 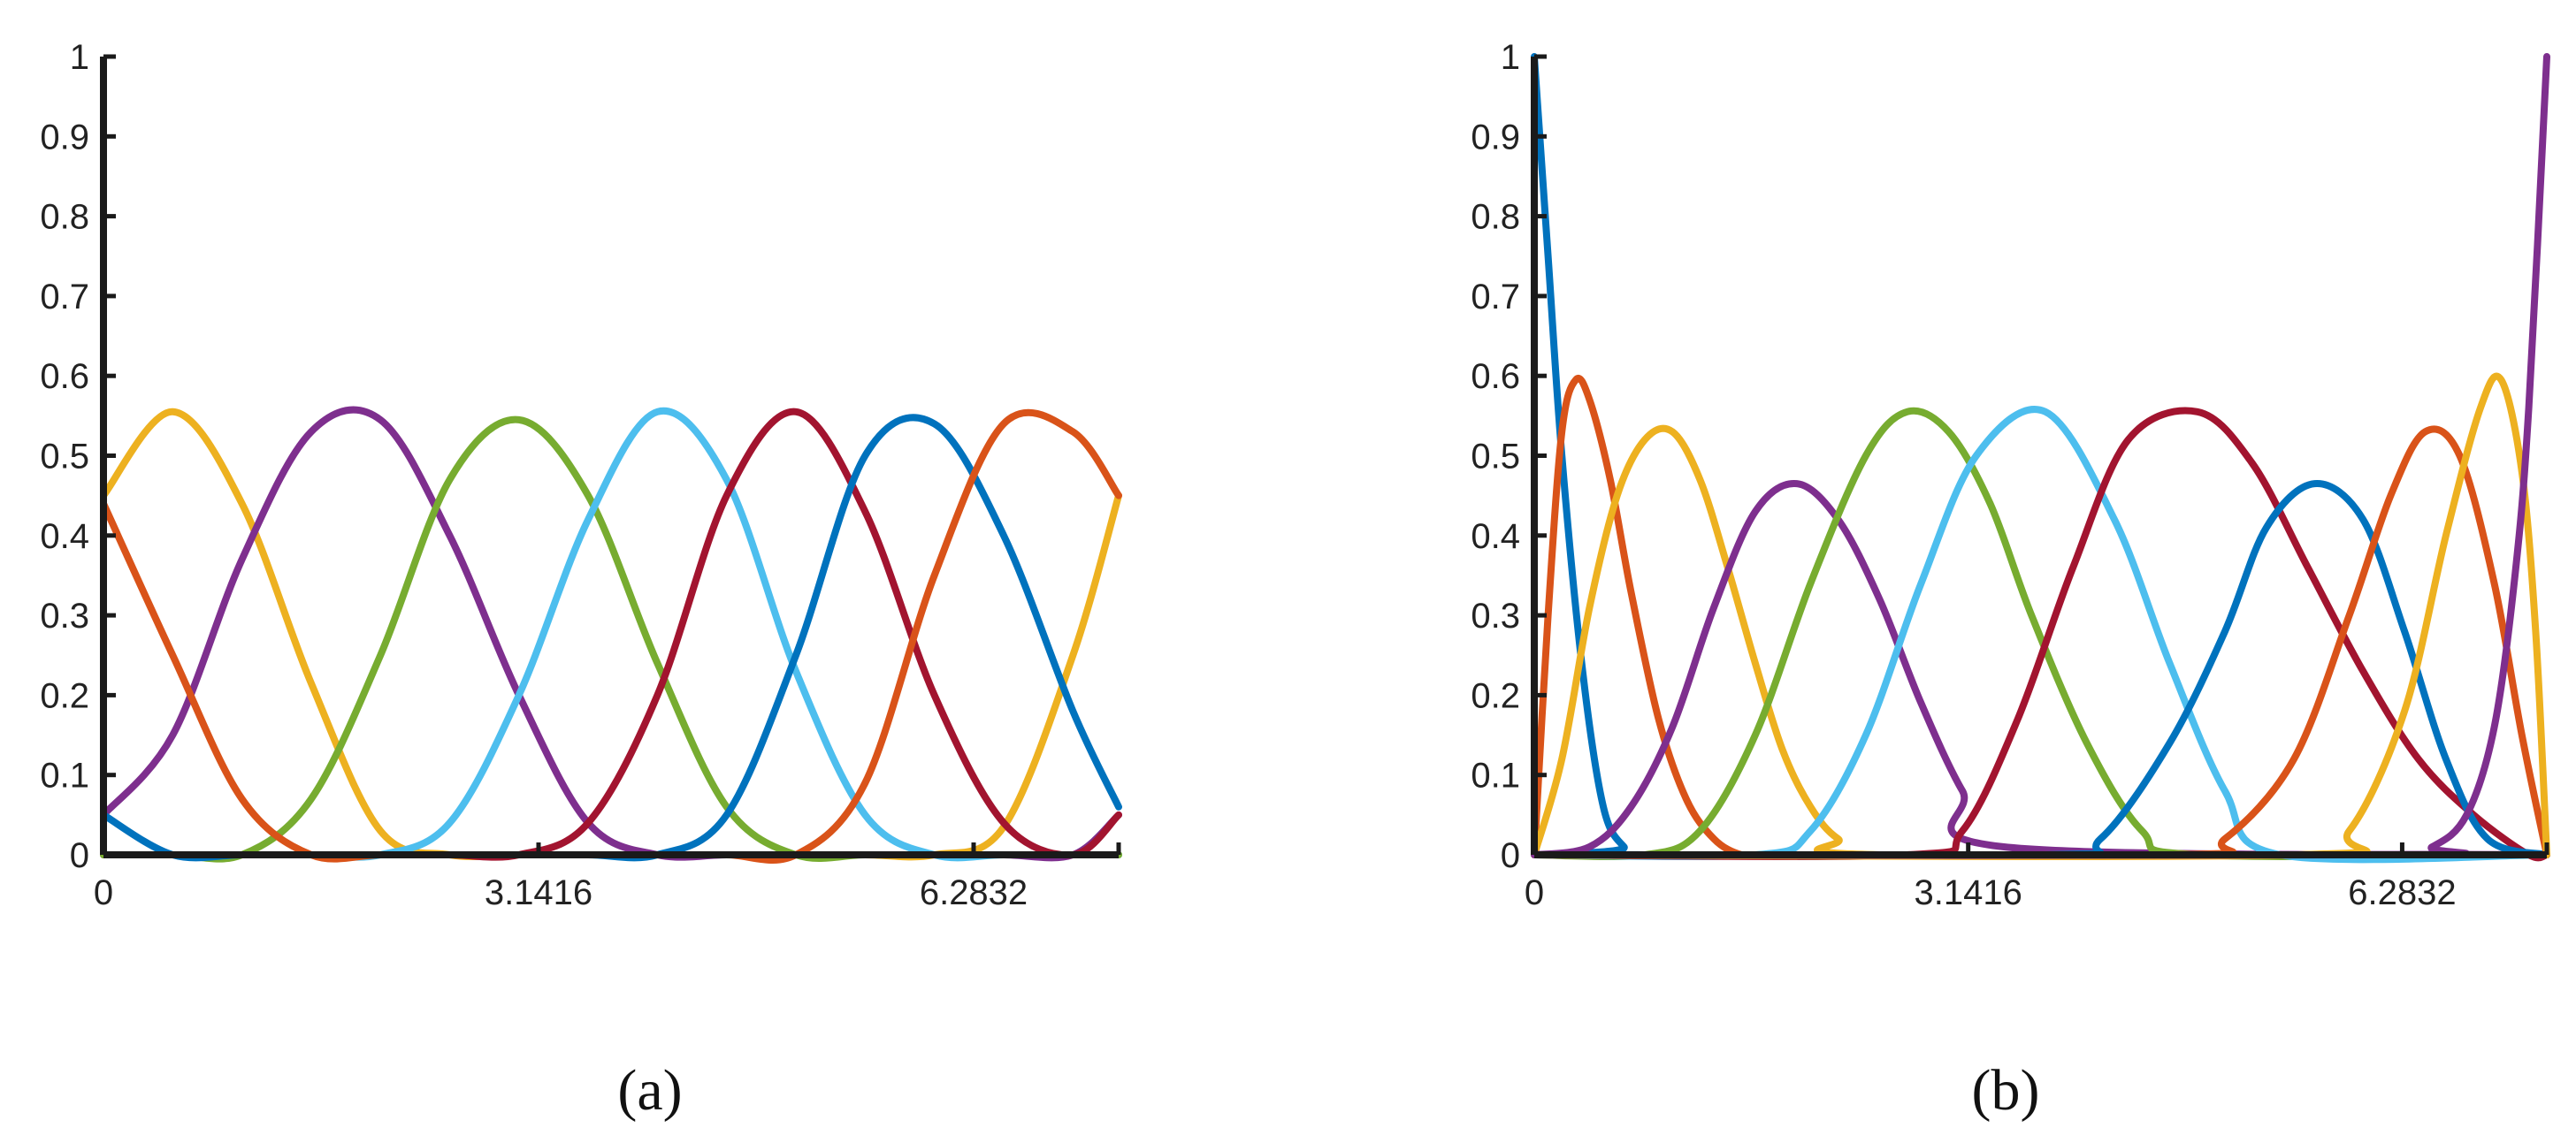 I want to click on panel-caption: (a), so click(x=649, y=1090).